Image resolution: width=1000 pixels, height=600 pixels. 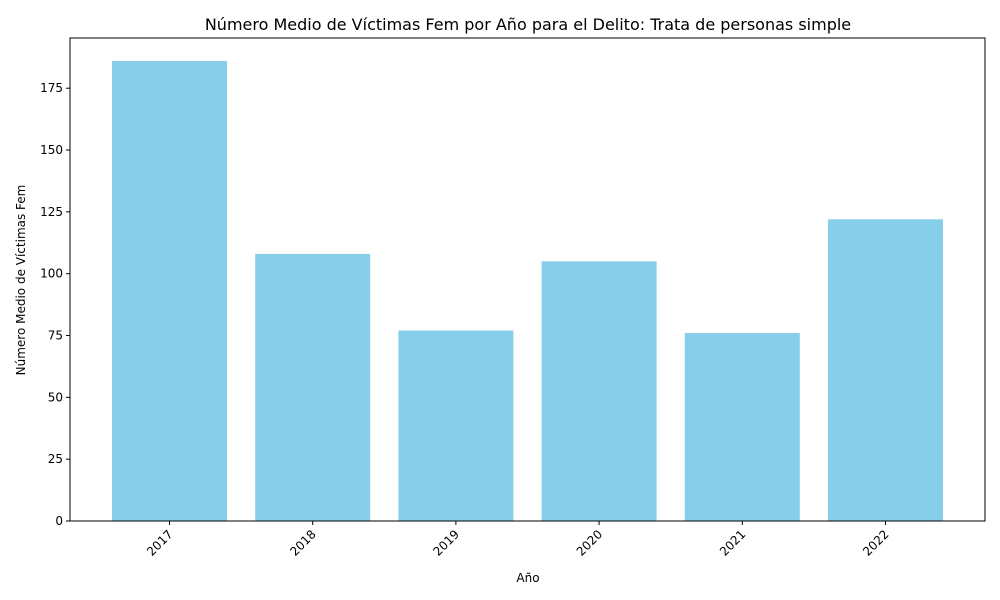 What do you see at coordinates (169, 291) in the screenshot?
I see `bar-2017` at bounding box center [169, 291].